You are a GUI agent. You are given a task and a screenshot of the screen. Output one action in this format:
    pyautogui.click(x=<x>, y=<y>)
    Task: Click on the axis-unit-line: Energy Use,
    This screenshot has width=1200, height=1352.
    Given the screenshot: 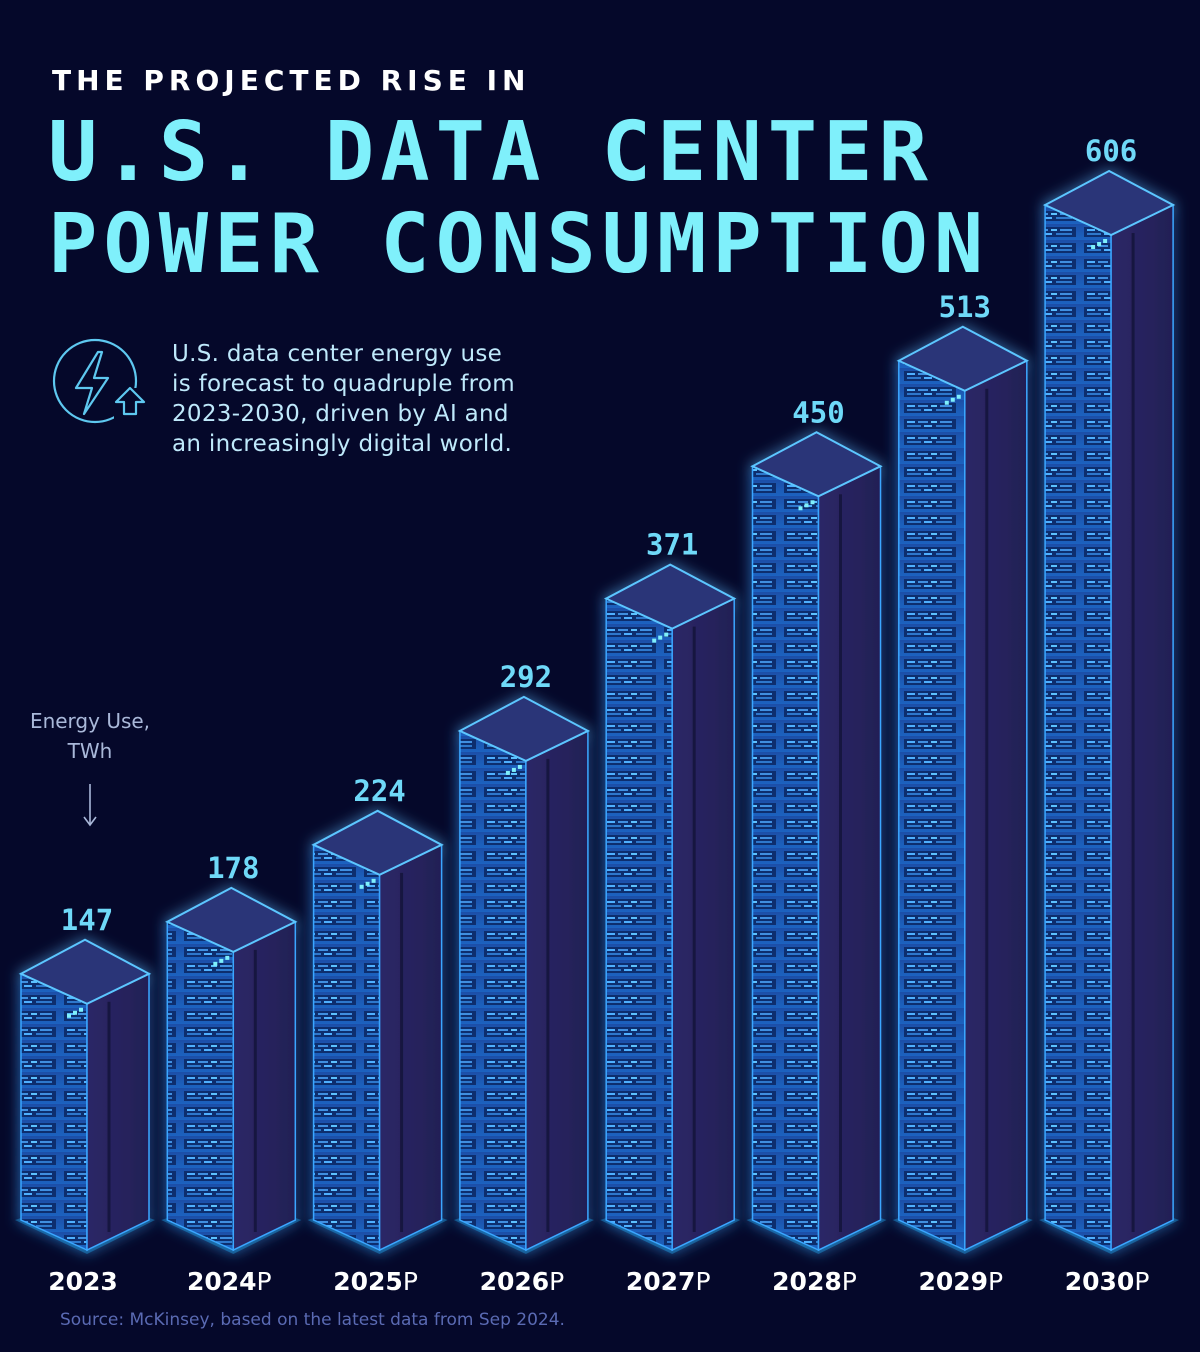 What is the action you would take?
    pyautogui.click(x=90, y=721)
    